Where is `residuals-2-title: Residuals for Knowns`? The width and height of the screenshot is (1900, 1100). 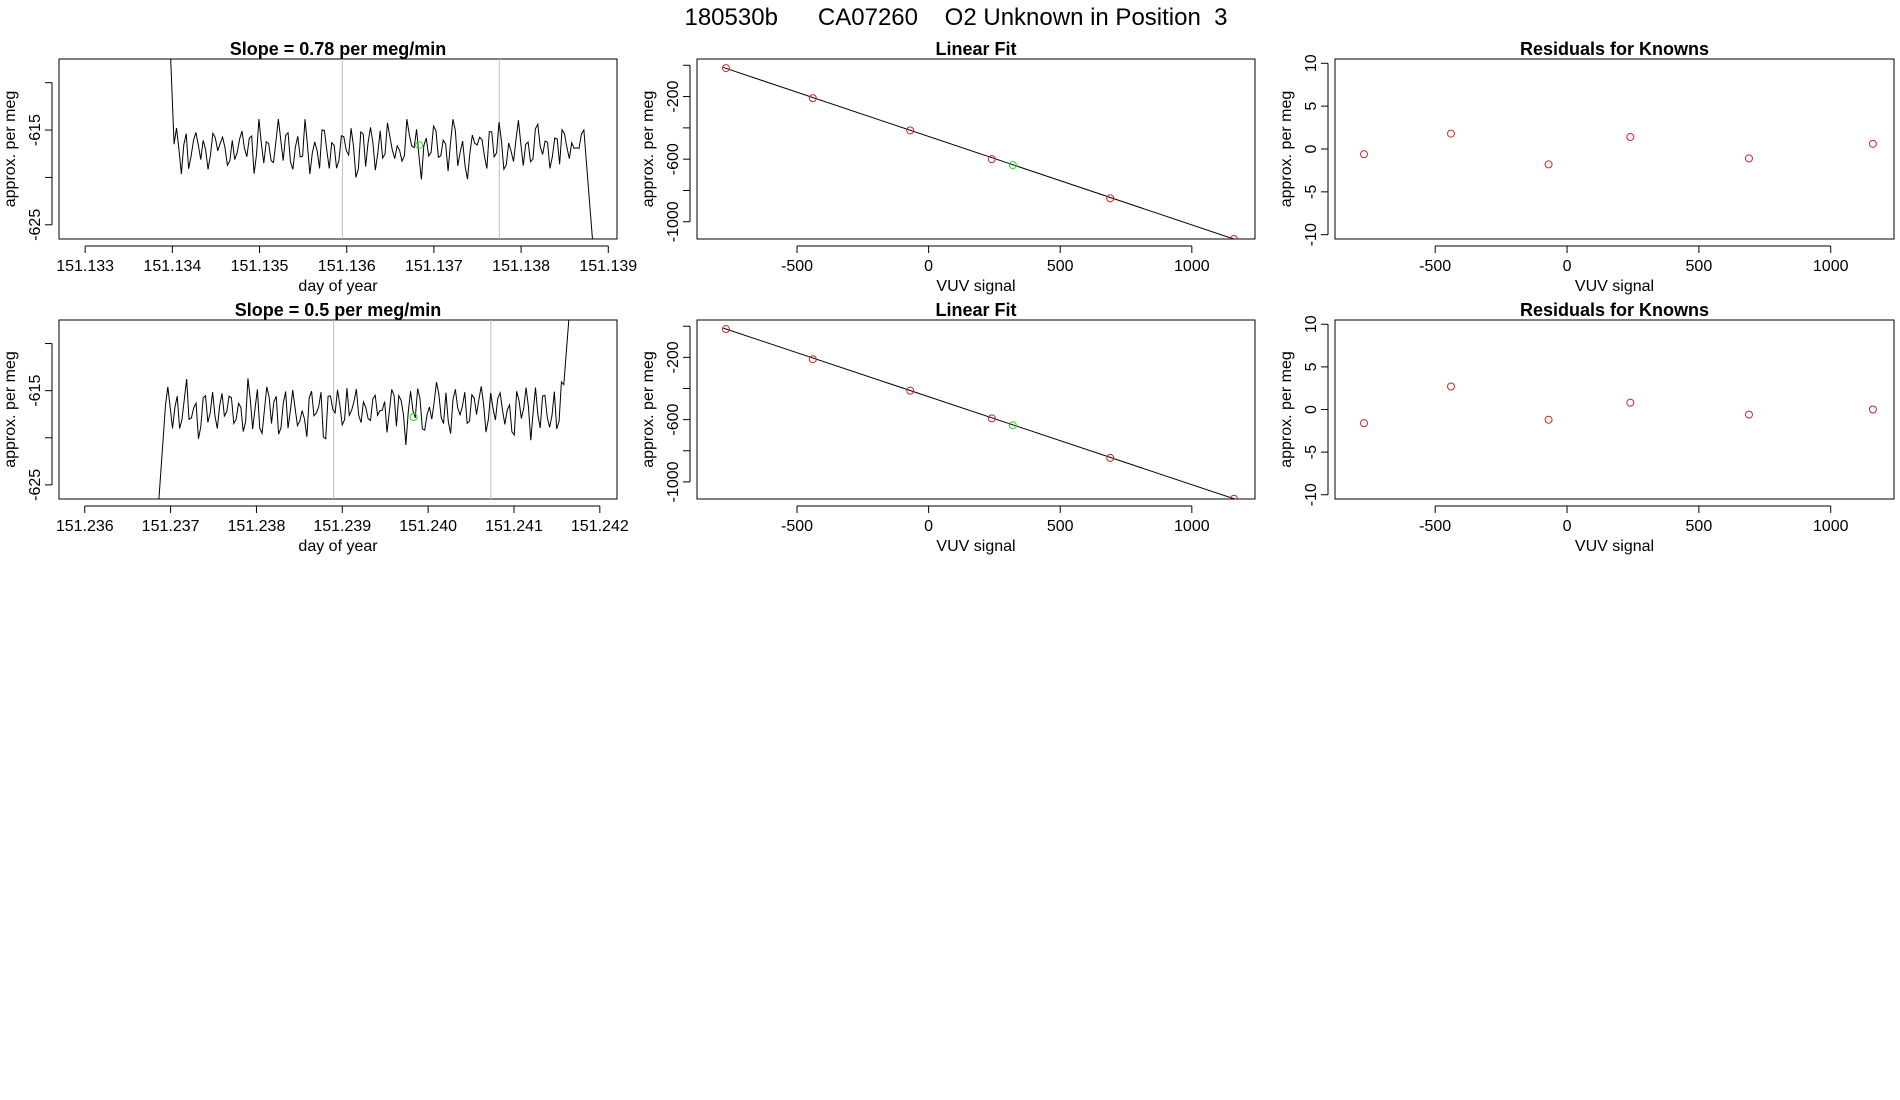
residuals-2-title: Residuals for Knowns is located at coordinates (1614, 310).